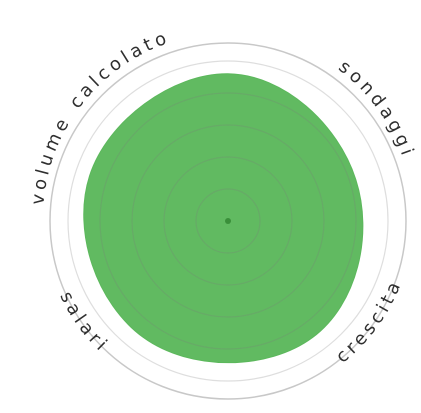  I want to click on radar-ring, so click(228, 221).